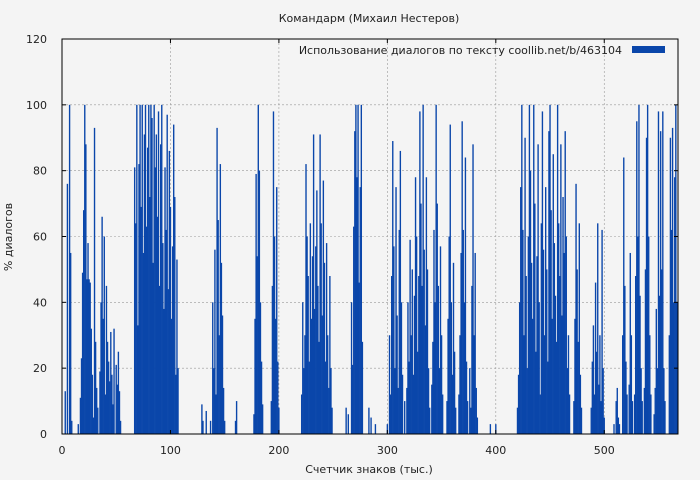  What do you see at coordinates (36, 39) in the screenshot?
I see `y-tick-label: 120` at bounding box center [36, 39].